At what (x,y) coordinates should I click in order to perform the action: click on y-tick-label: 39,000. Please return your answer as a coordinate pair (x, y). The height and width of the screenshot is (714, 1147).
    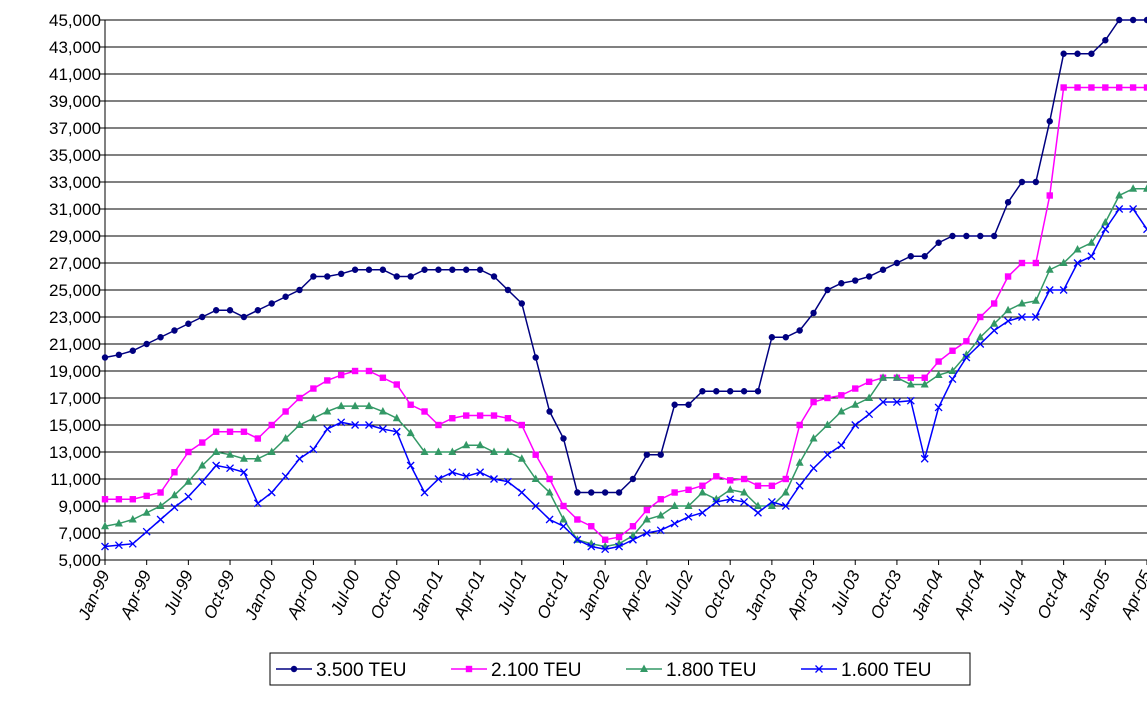
    Looking at the image, I should click on (75, 101).